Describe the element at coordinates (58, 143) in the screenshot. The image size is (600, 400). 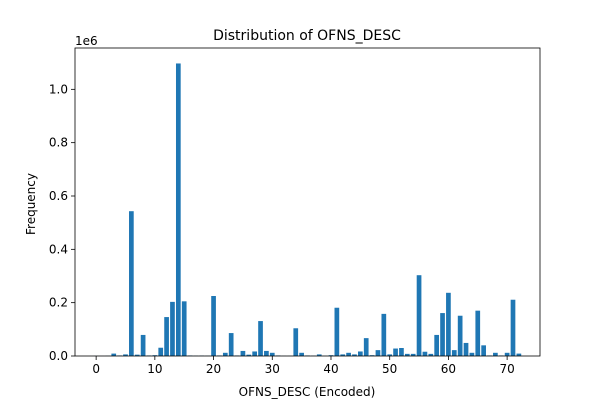
I see `y-tick-label: 0.8` at that location.